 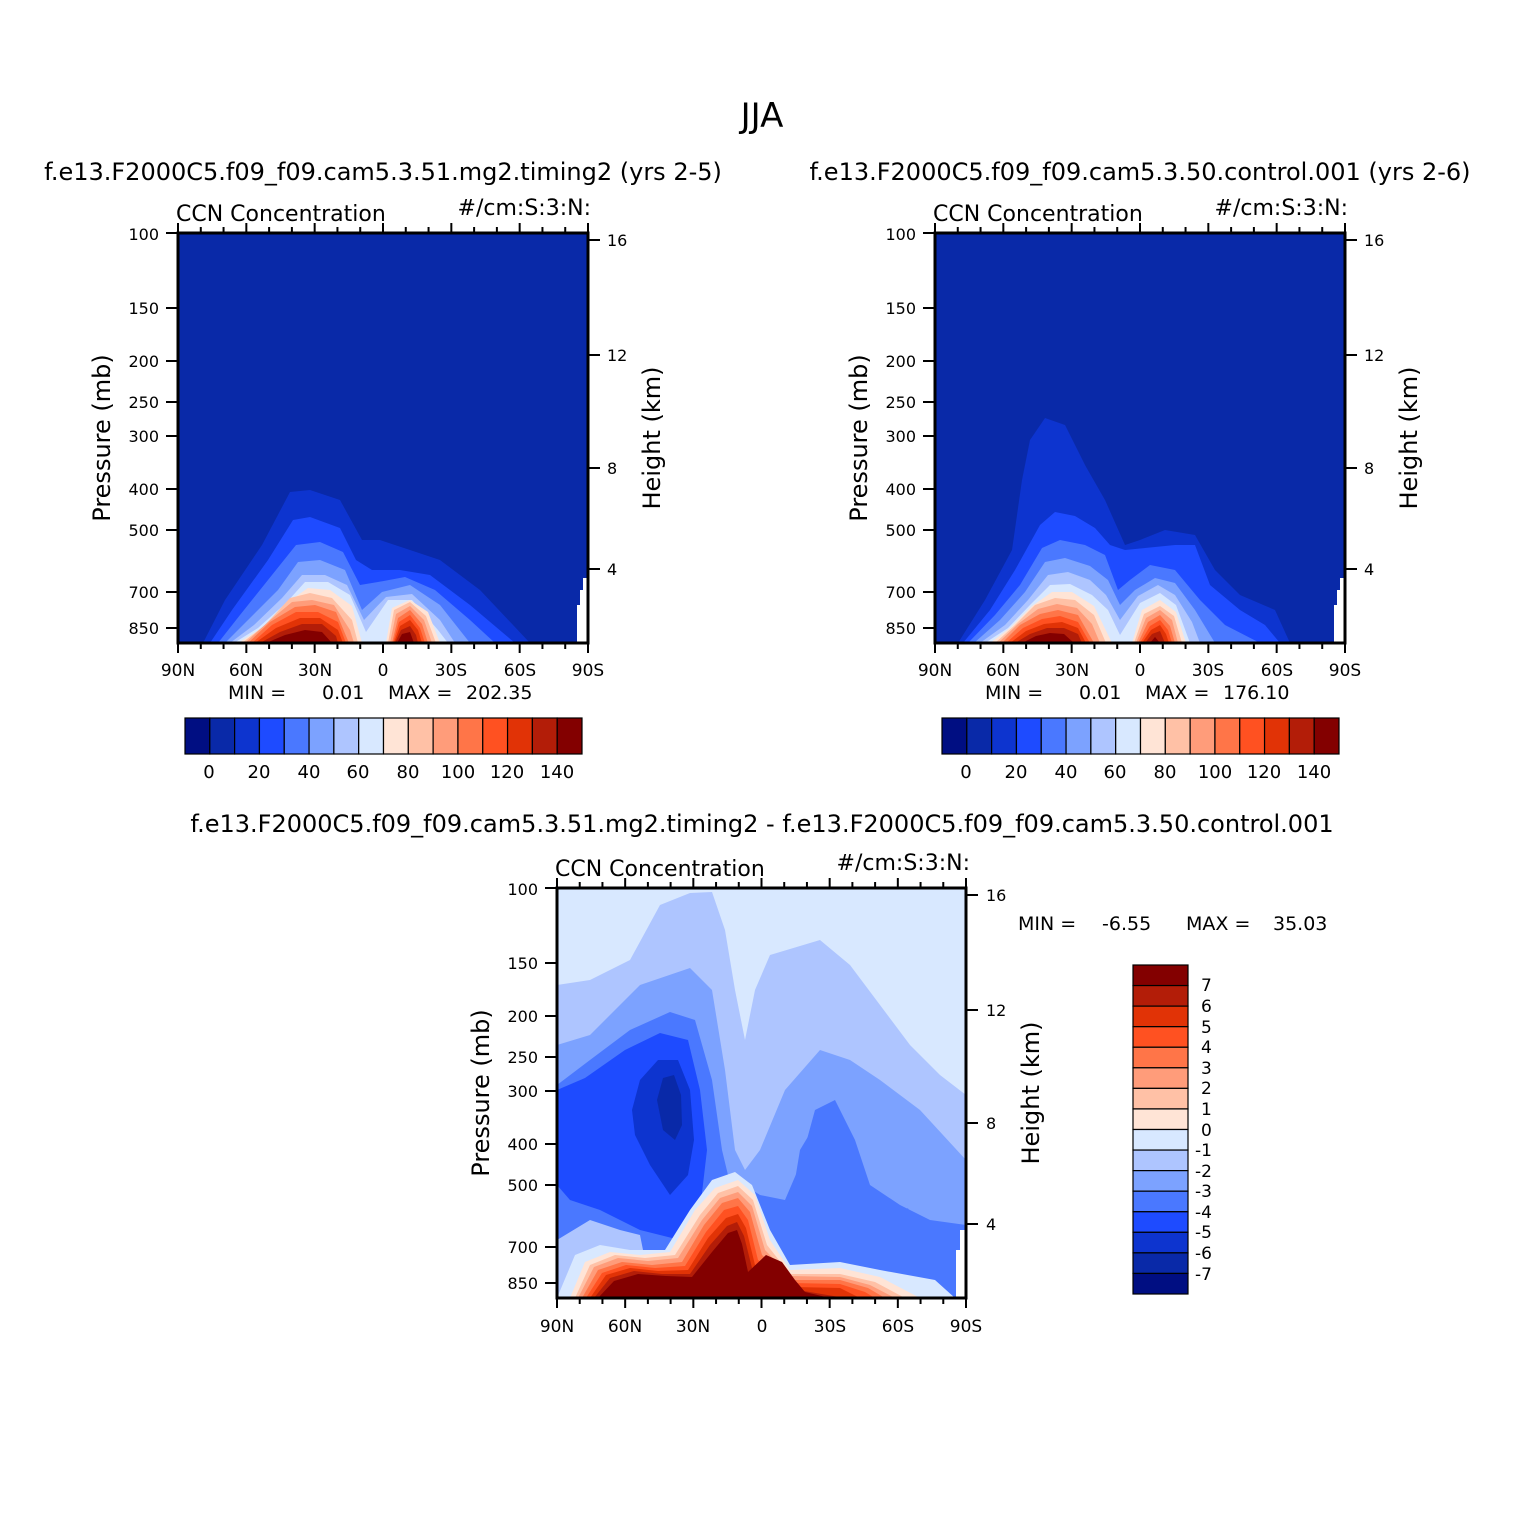 What do you see at coordinates (762, 1327) in the screenshot?
I see `panel-diff-xtick-0: 0` at bounding box center [762, 1327].